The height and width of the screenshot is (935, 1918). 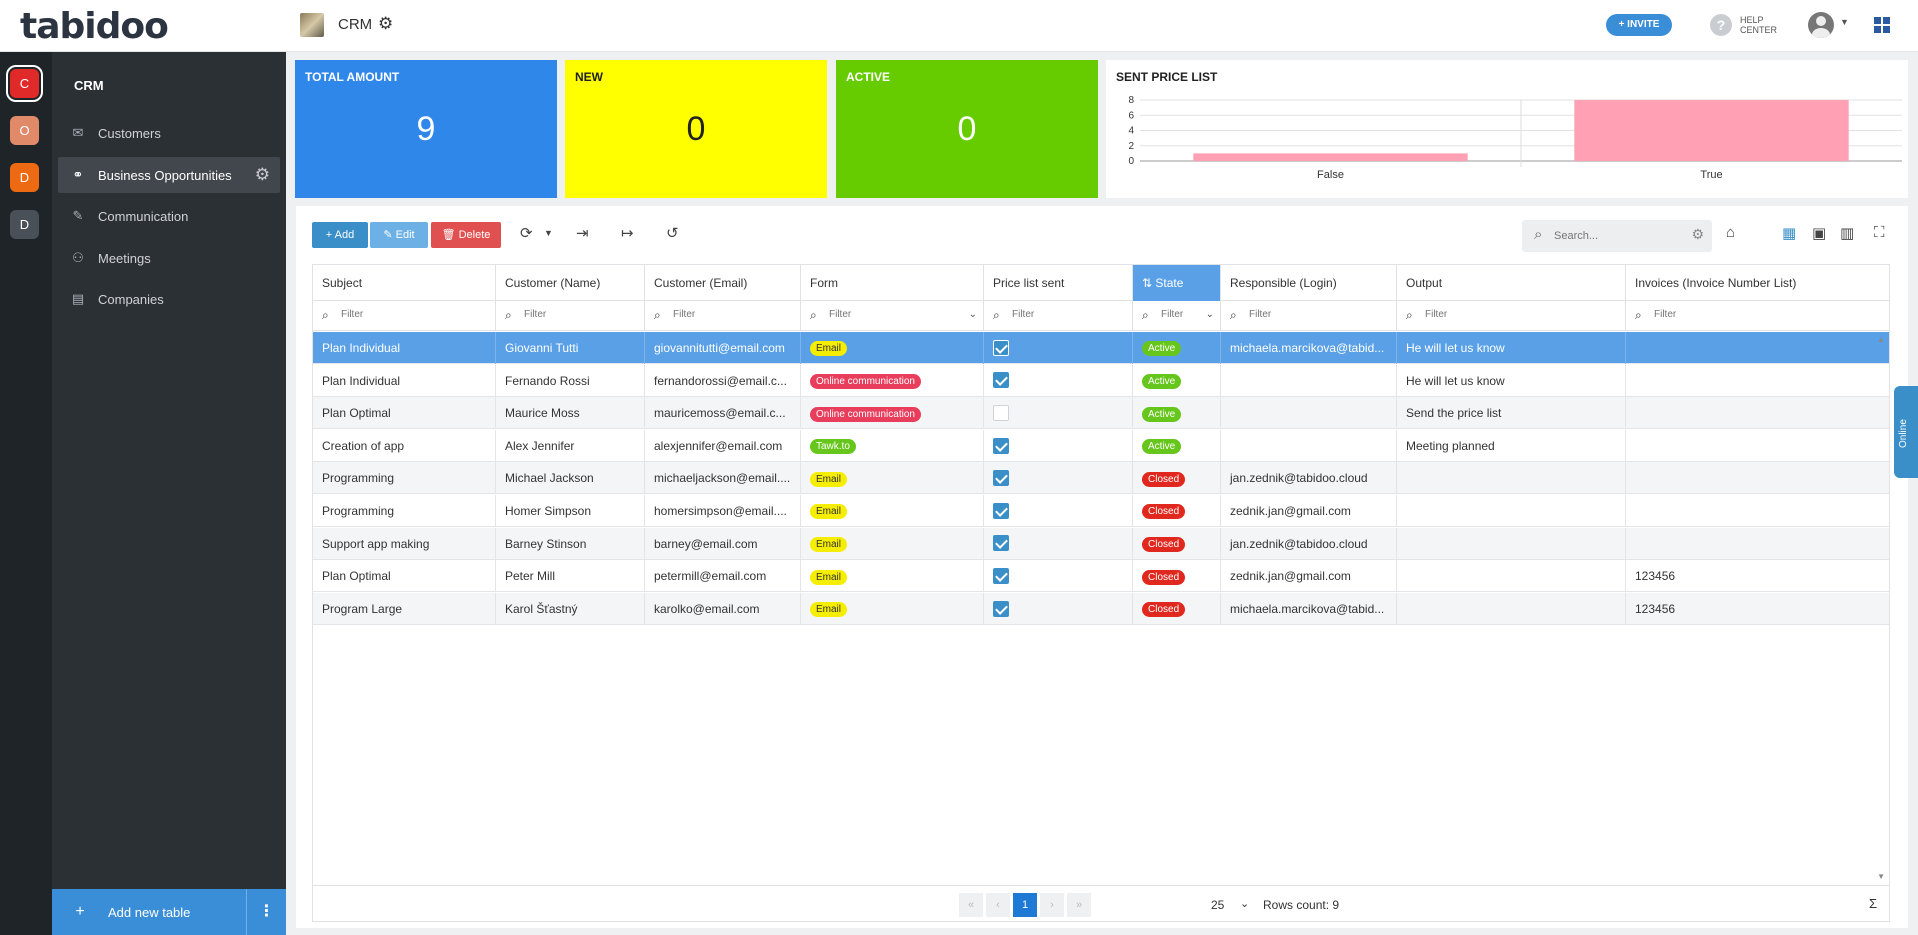 I want to click on cell-name: Karol Šťastný, so click(x=570, y=608).